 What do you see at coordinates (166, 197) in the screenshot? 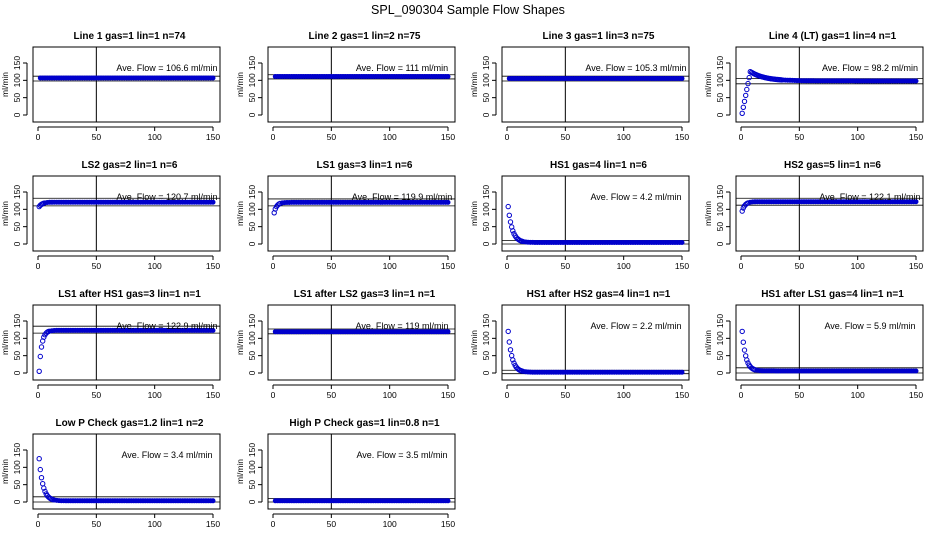
I see `average-flow-annotation: Ave. Flow = 120.7 ml/min` at bounding box center [166, 197].